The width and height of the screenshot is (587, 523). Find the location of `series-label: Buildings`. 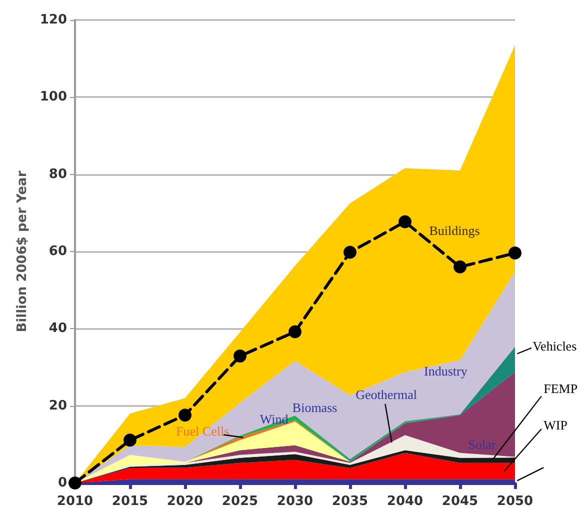

series-label: Buildings is located at coordinates (454, 230).